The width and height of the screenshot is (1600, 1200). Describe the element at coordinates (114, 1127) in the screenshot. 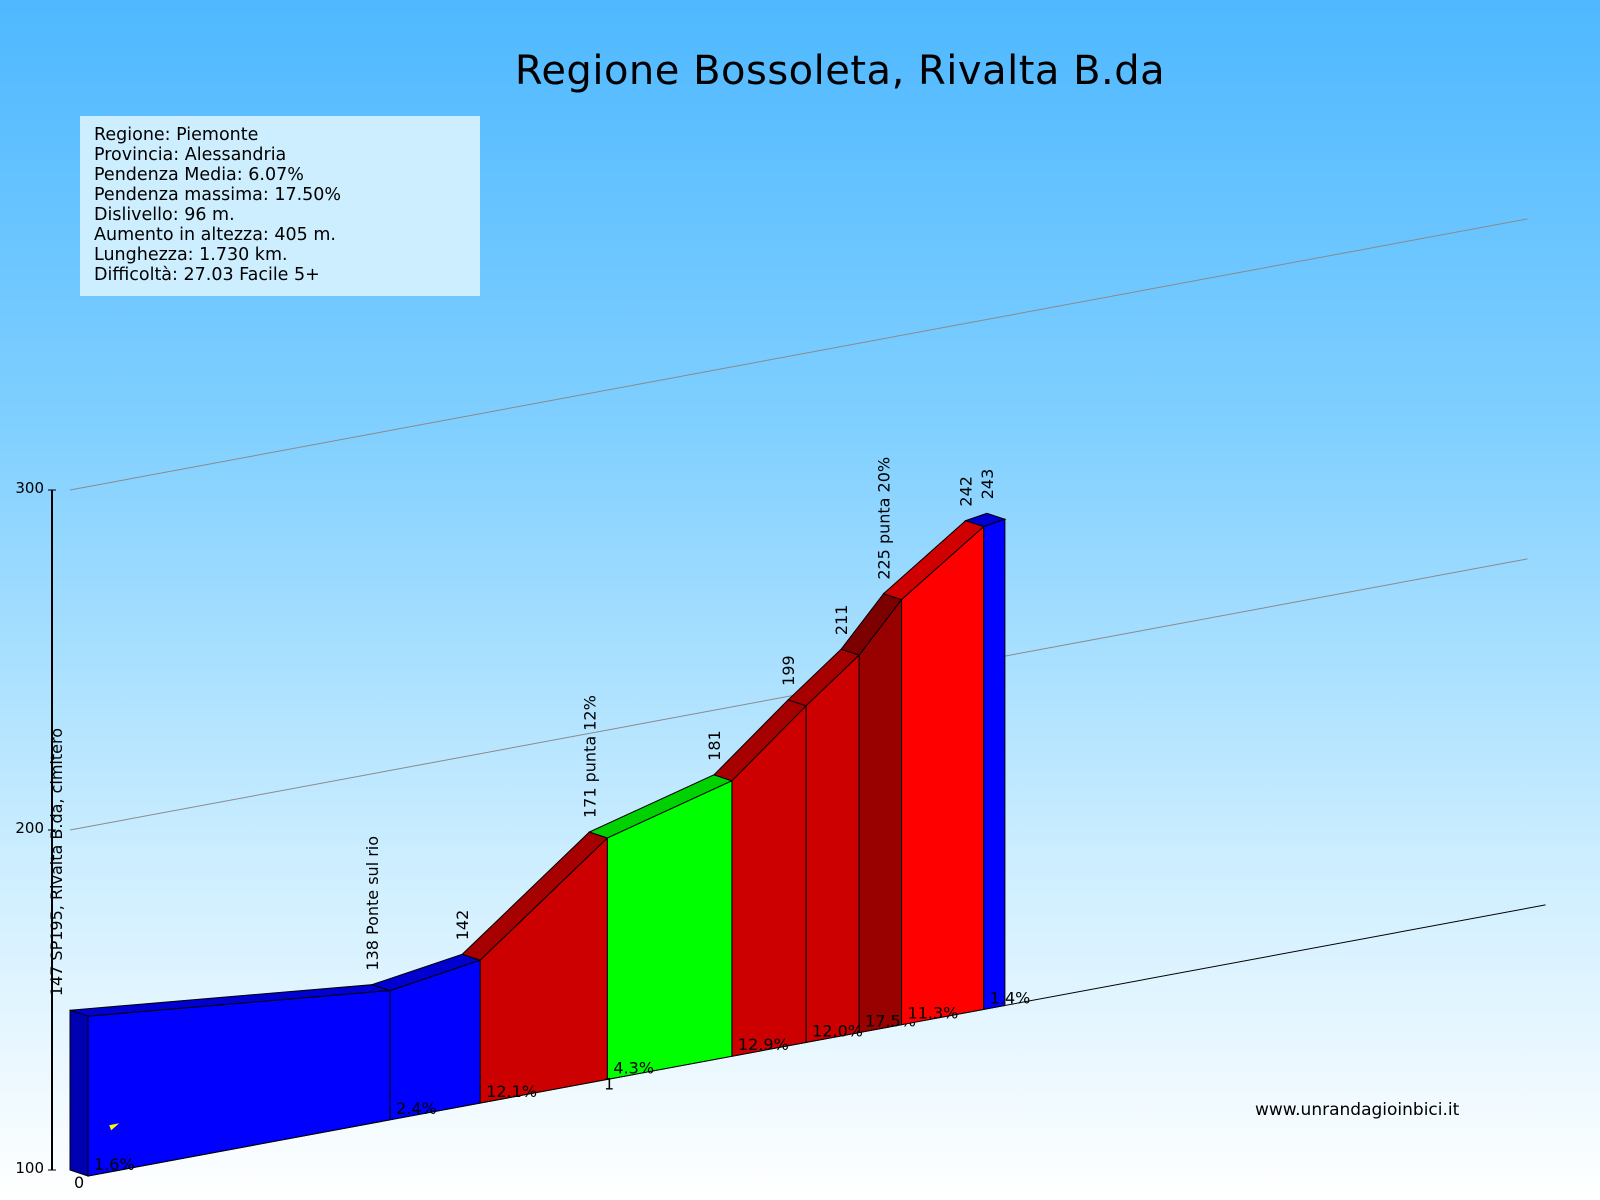

I see `start-marker` at that location.